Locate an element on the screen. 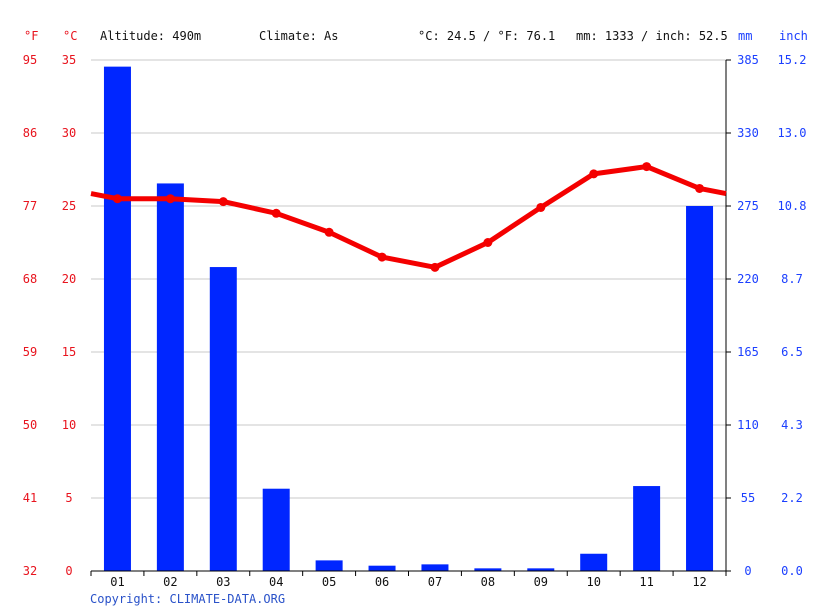 The width and height of the screenshot is (815, 611). mm-tick-label: 165 is located at coordinates (748, 352).